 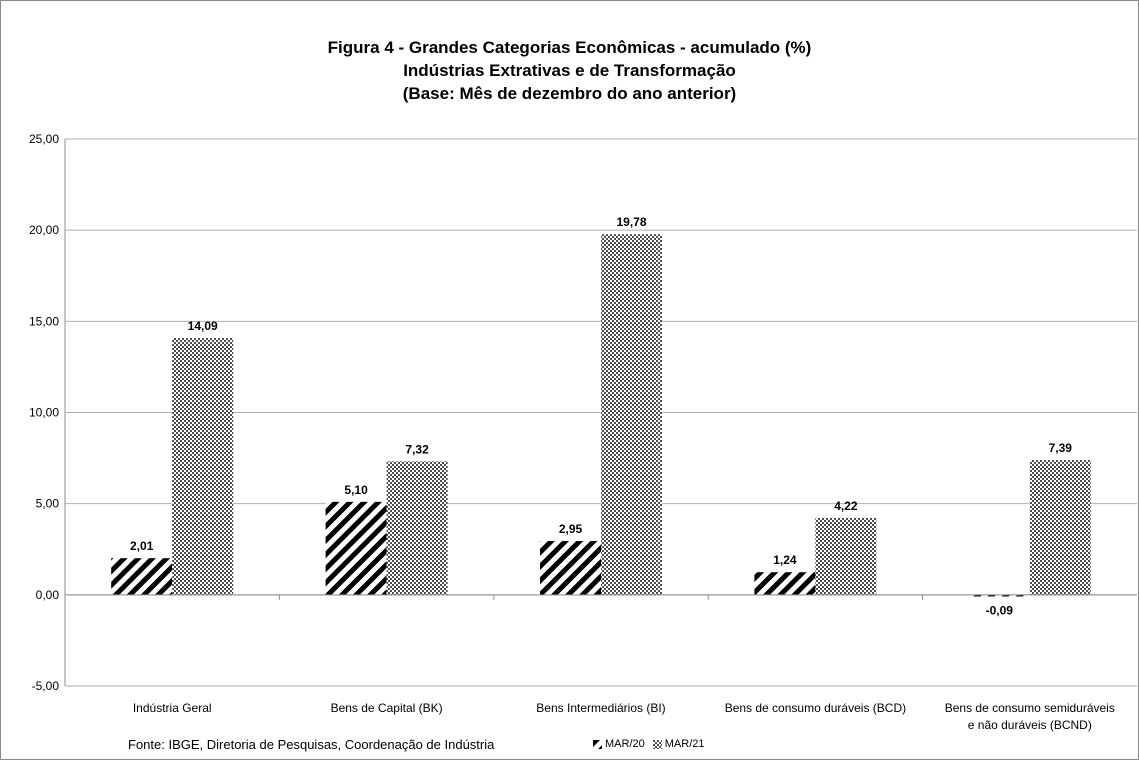 I want to click on y-tick-label: -5,00, so click(x=46, y=686).